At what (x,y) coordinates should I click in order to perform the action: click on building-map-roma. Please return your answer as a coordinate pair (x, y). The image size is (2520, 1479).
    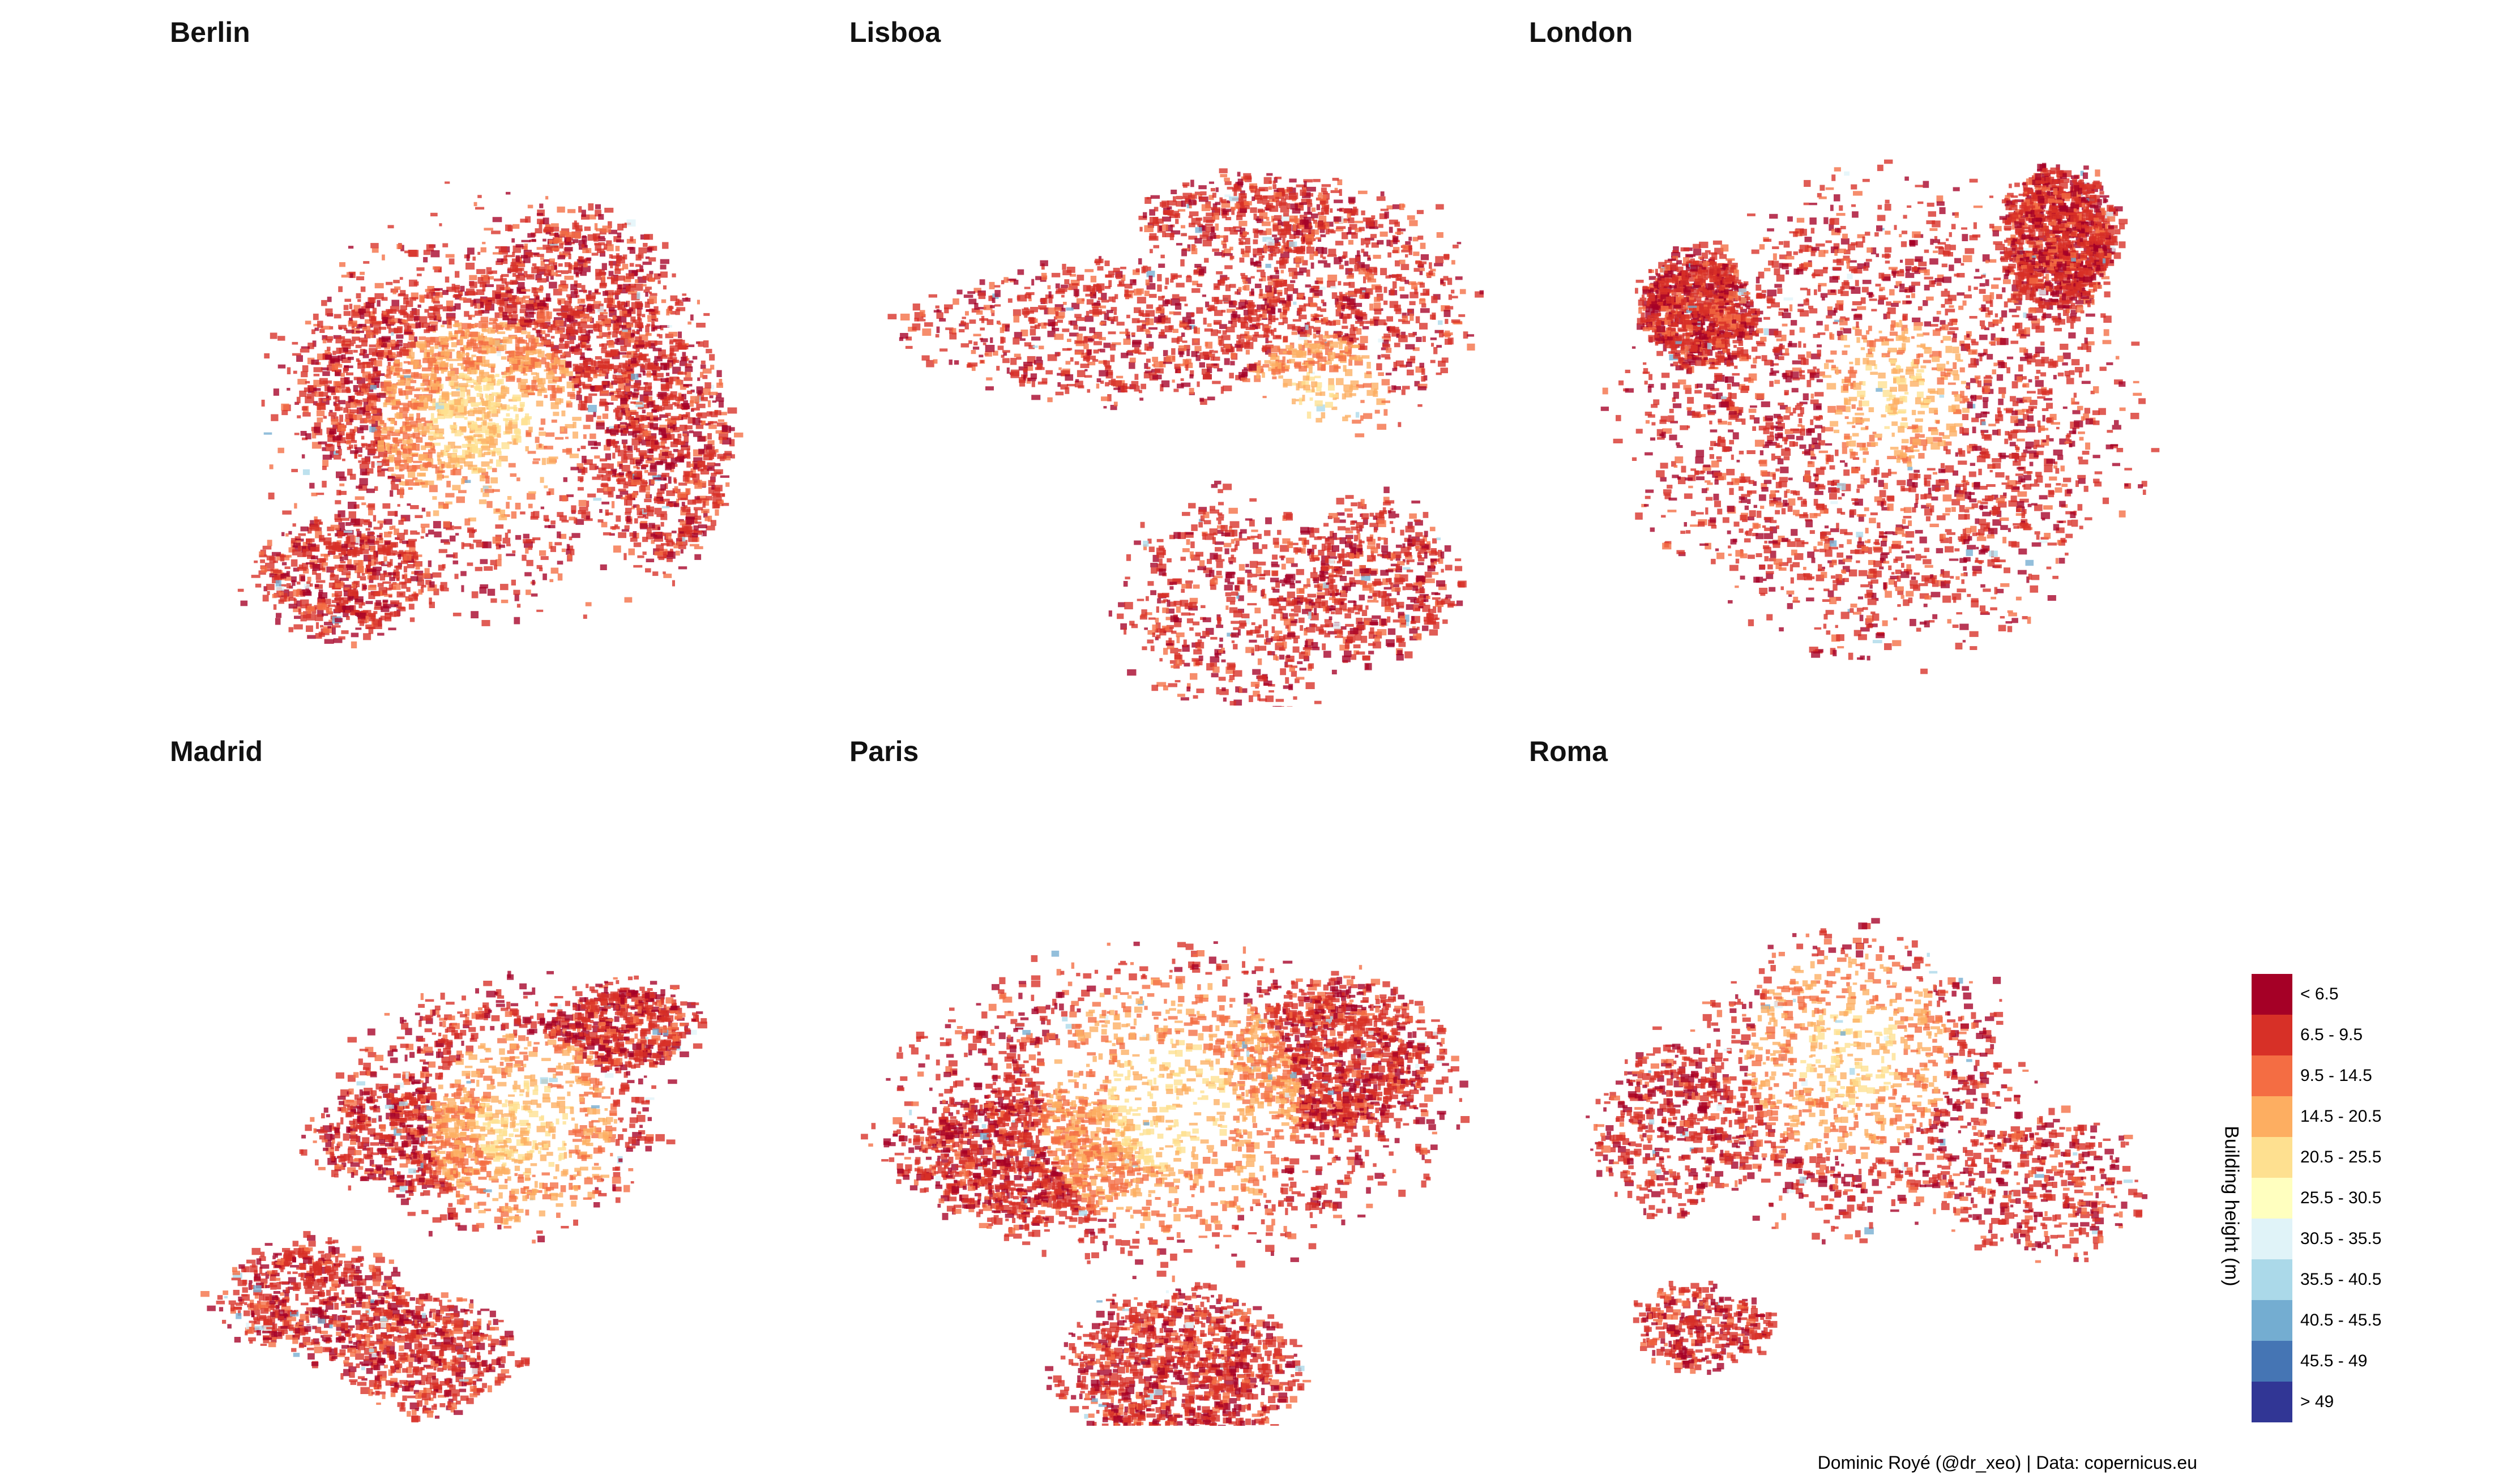
    Looking at the image, I should click on (1867, 1146).